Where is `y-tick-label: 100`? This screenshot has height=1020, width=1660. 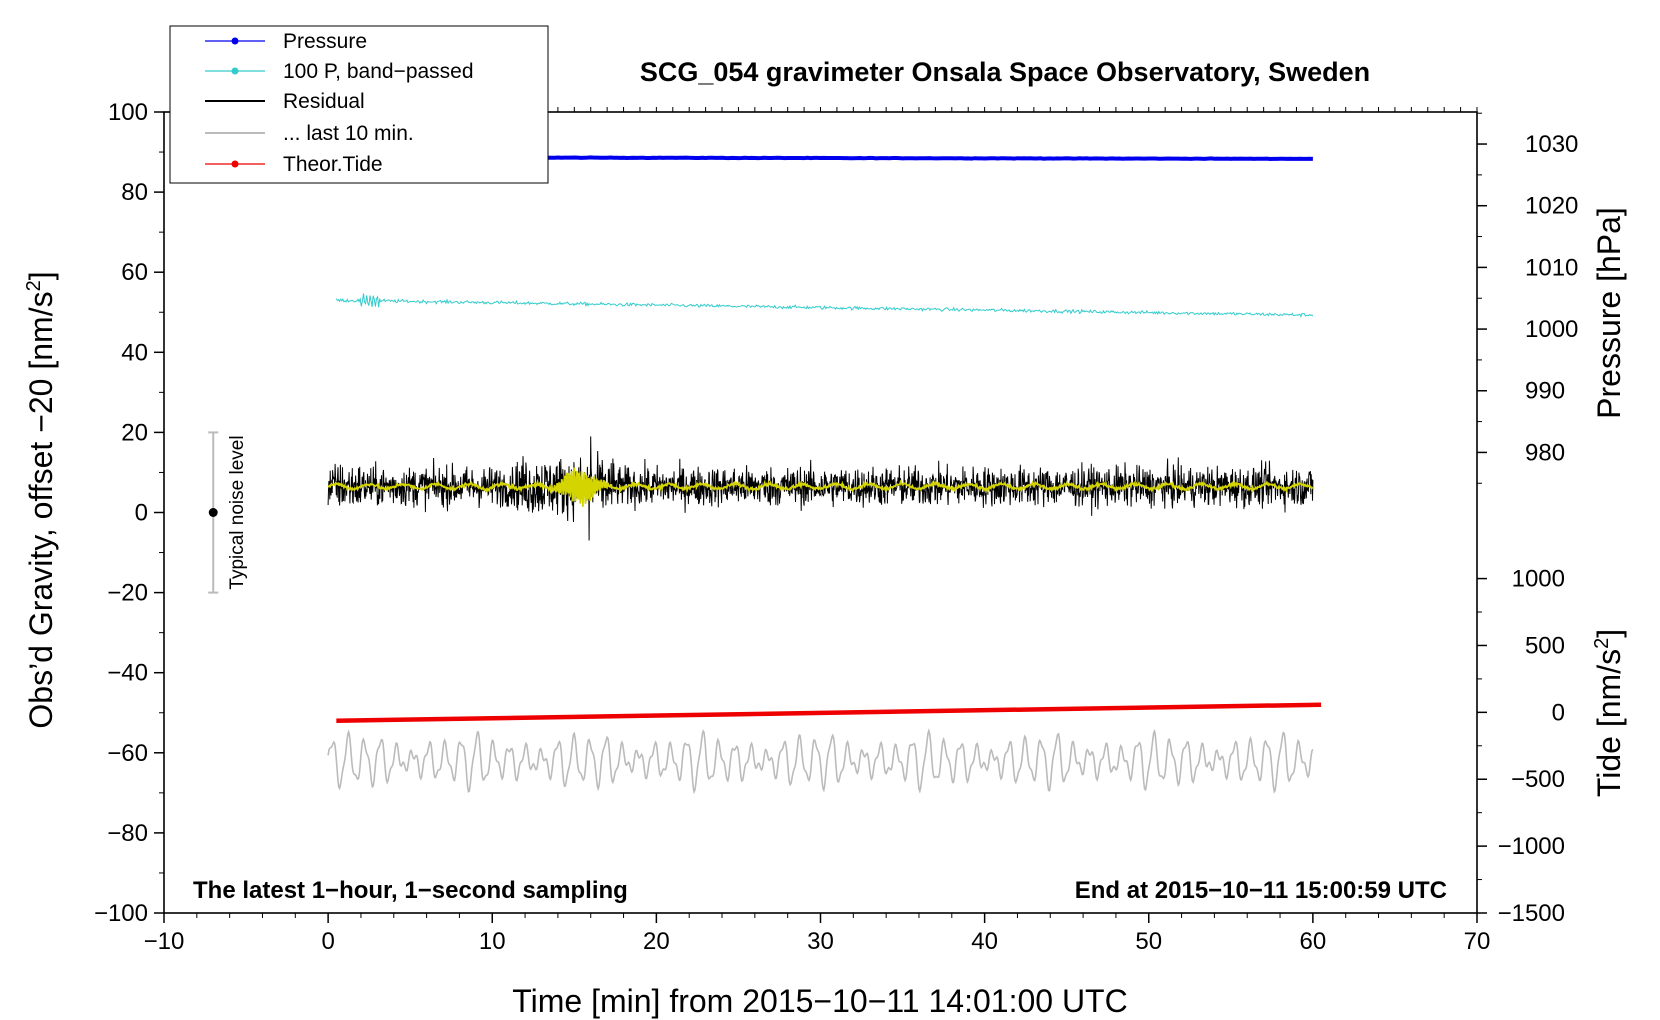 y-tick-label: 100 is located at coordinates (128, 112).